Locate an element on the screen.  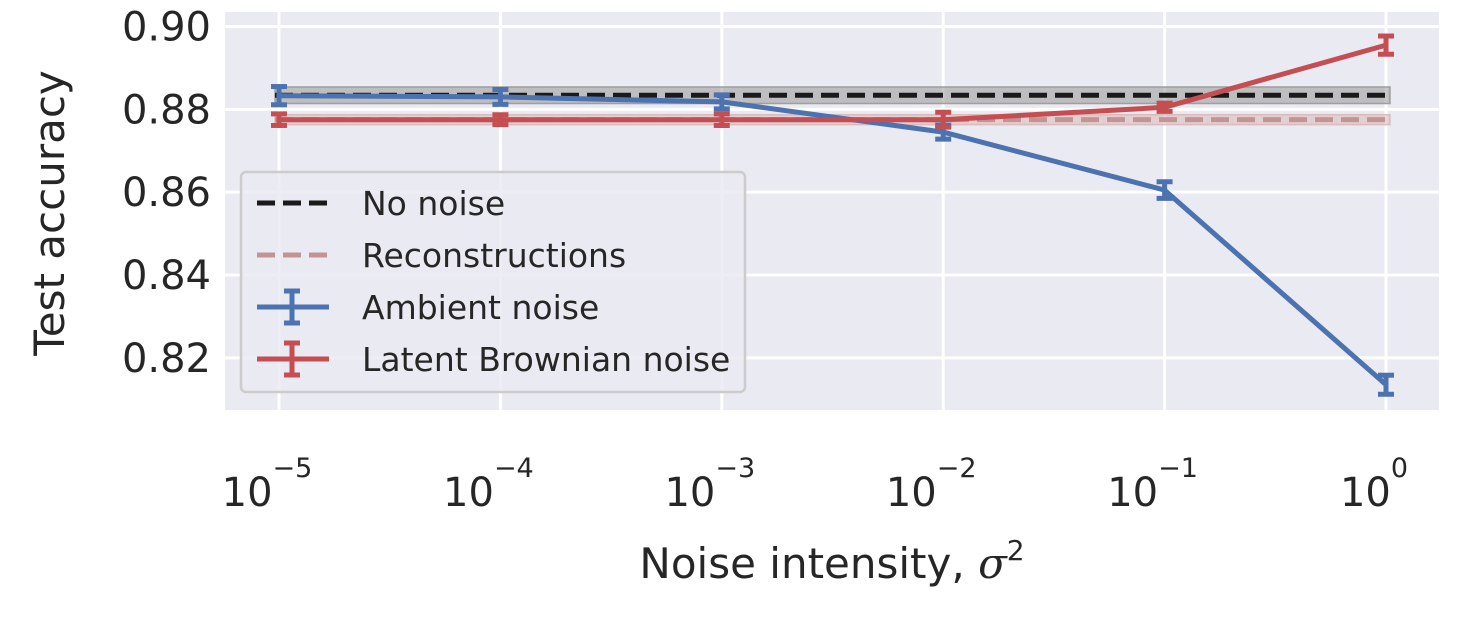
x-axis-label: Noise intensity, σ2 is located at coordinates (831, 561).